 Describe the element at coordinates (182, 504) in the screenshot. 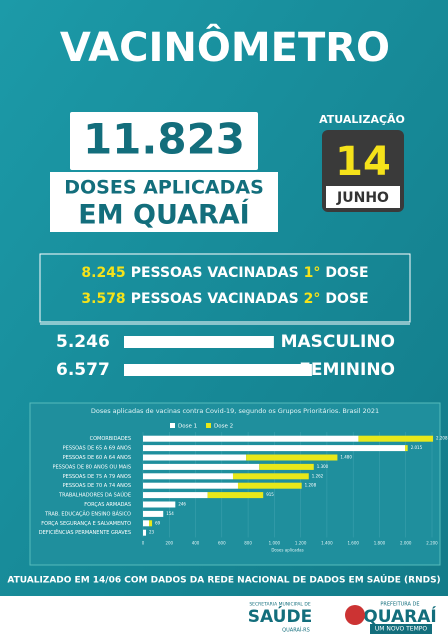

I see `total-label: 246` at that location.